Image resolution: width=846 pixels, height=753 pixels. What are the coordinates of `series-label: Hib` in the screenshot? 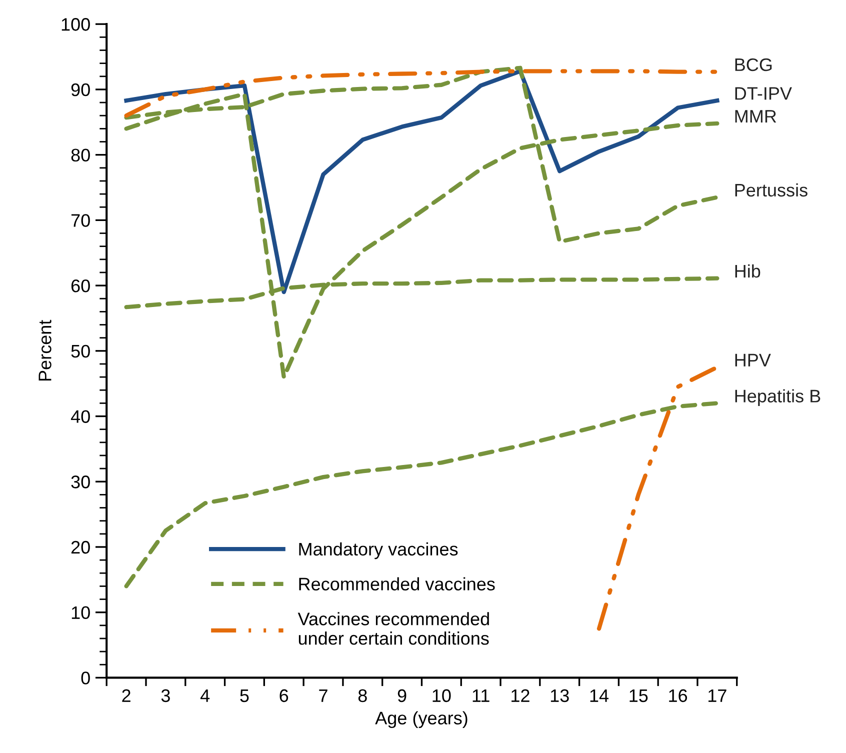 It's located at (747, 271).